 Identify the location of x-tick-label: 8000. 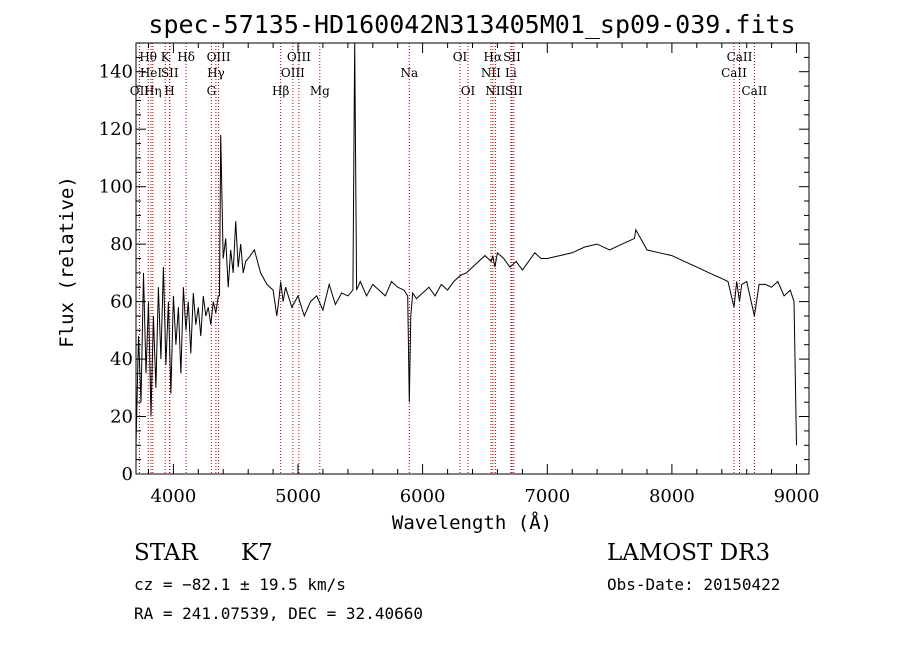
(672, 496).